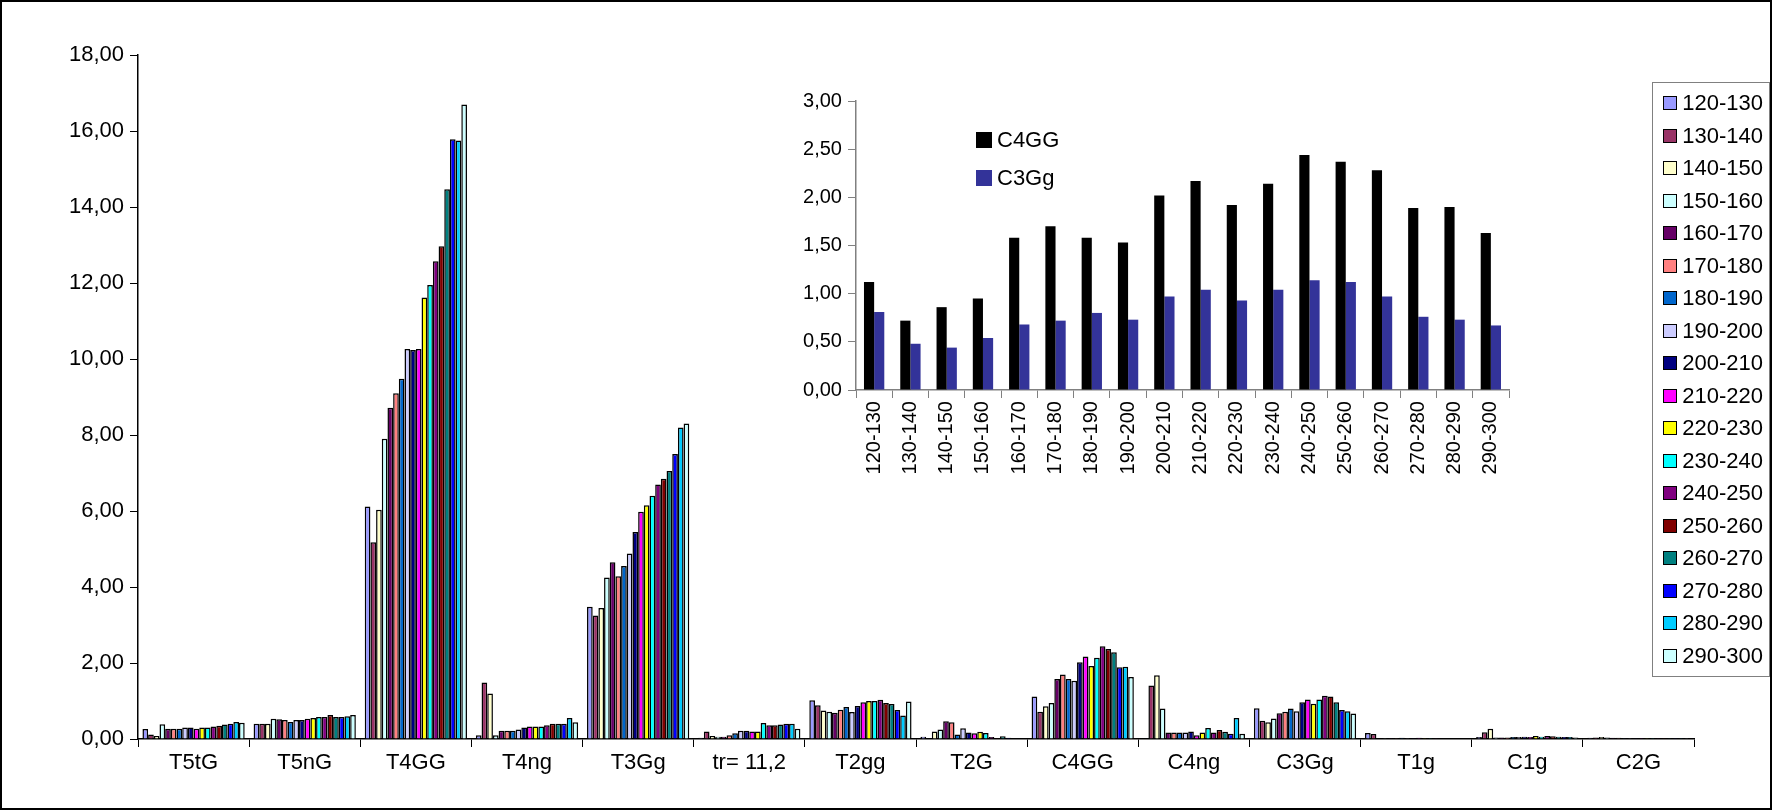 The height and width of the screenshot is (810, 1772). What do you see at coordinates (96, 282) in the screenshot?
I see `y-tick-label: 12,00` at bounding box center [96, 282].